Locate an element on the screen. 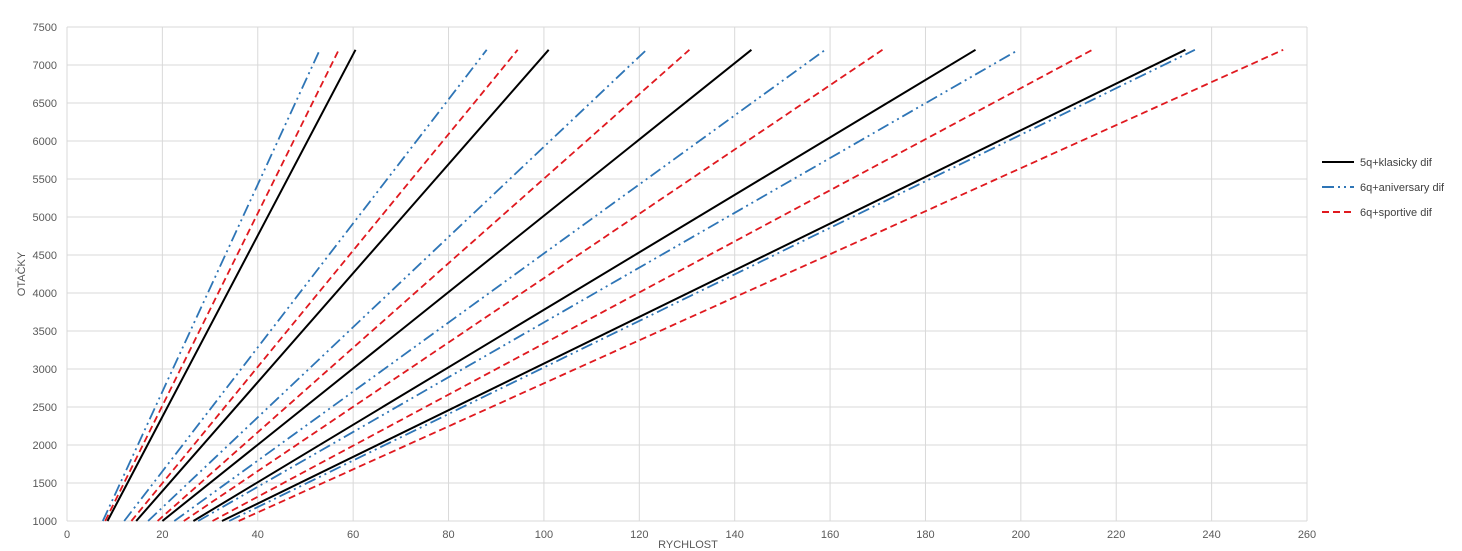  y-axis-label: OTAČKY is located at coordinates (21, 273).